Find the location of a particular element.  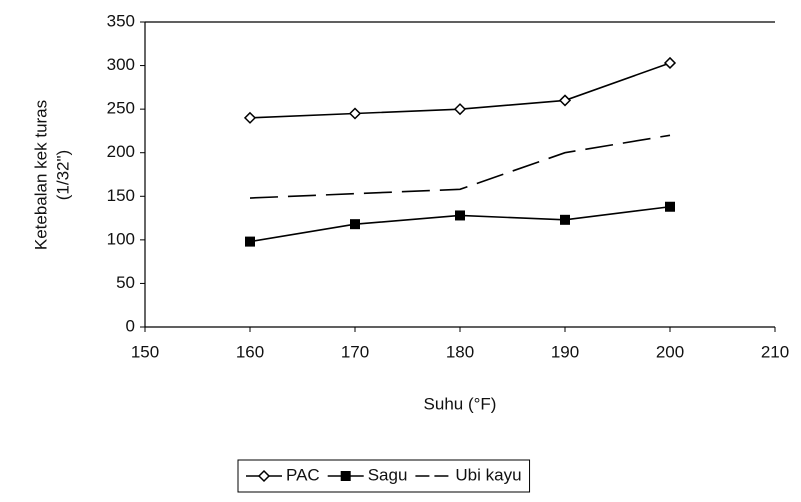

legend-box is located at coordinates (384, 476).